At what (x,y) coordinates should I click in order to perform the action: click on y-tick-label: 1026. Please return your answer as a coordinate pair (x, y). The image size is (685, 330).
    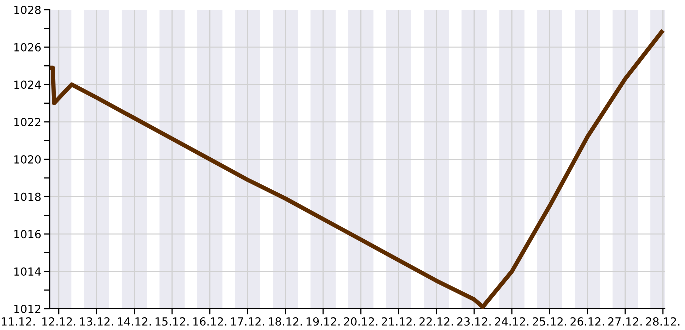
    Looking at the image, I should click on (27, 47).